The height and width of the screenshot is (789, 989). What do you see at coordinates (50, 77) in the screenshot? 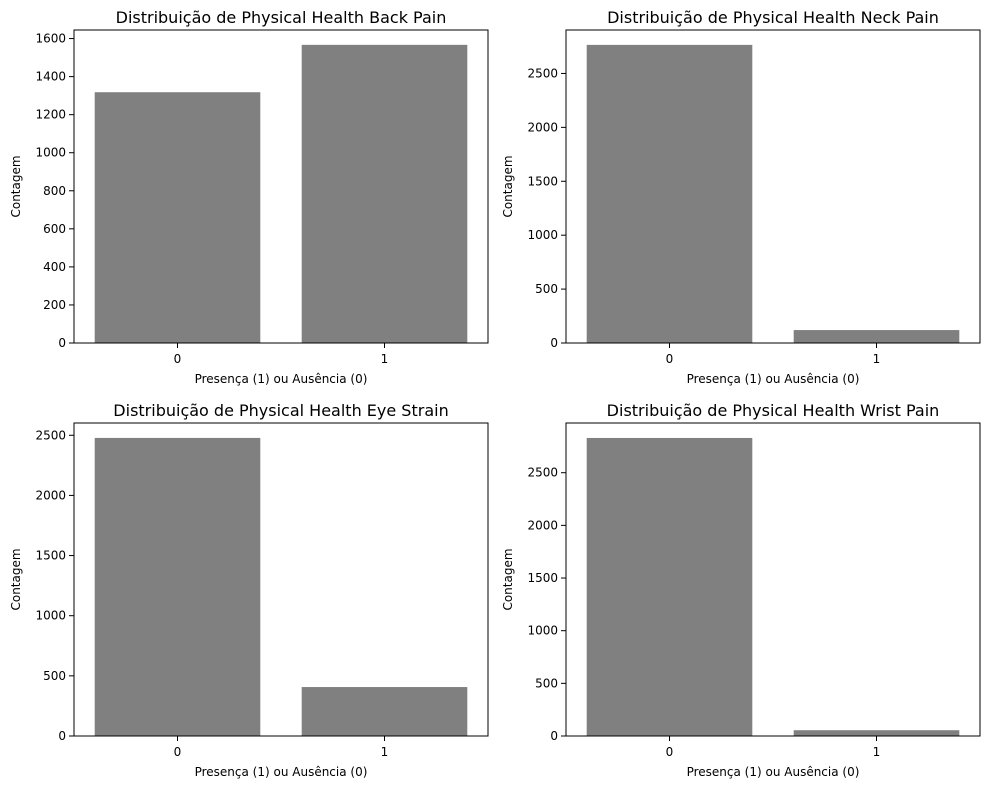
I see `y-tick-label: 1400` at bounding box center [50, 77].